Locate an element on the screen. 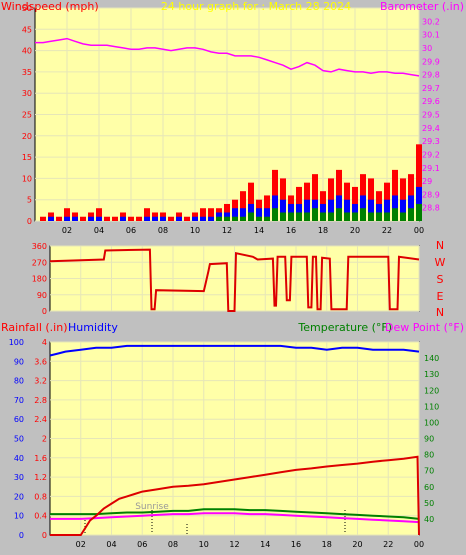 The image size is (466, 555). windspeed-tick-label: 15 is located at coordinates (27, 157).